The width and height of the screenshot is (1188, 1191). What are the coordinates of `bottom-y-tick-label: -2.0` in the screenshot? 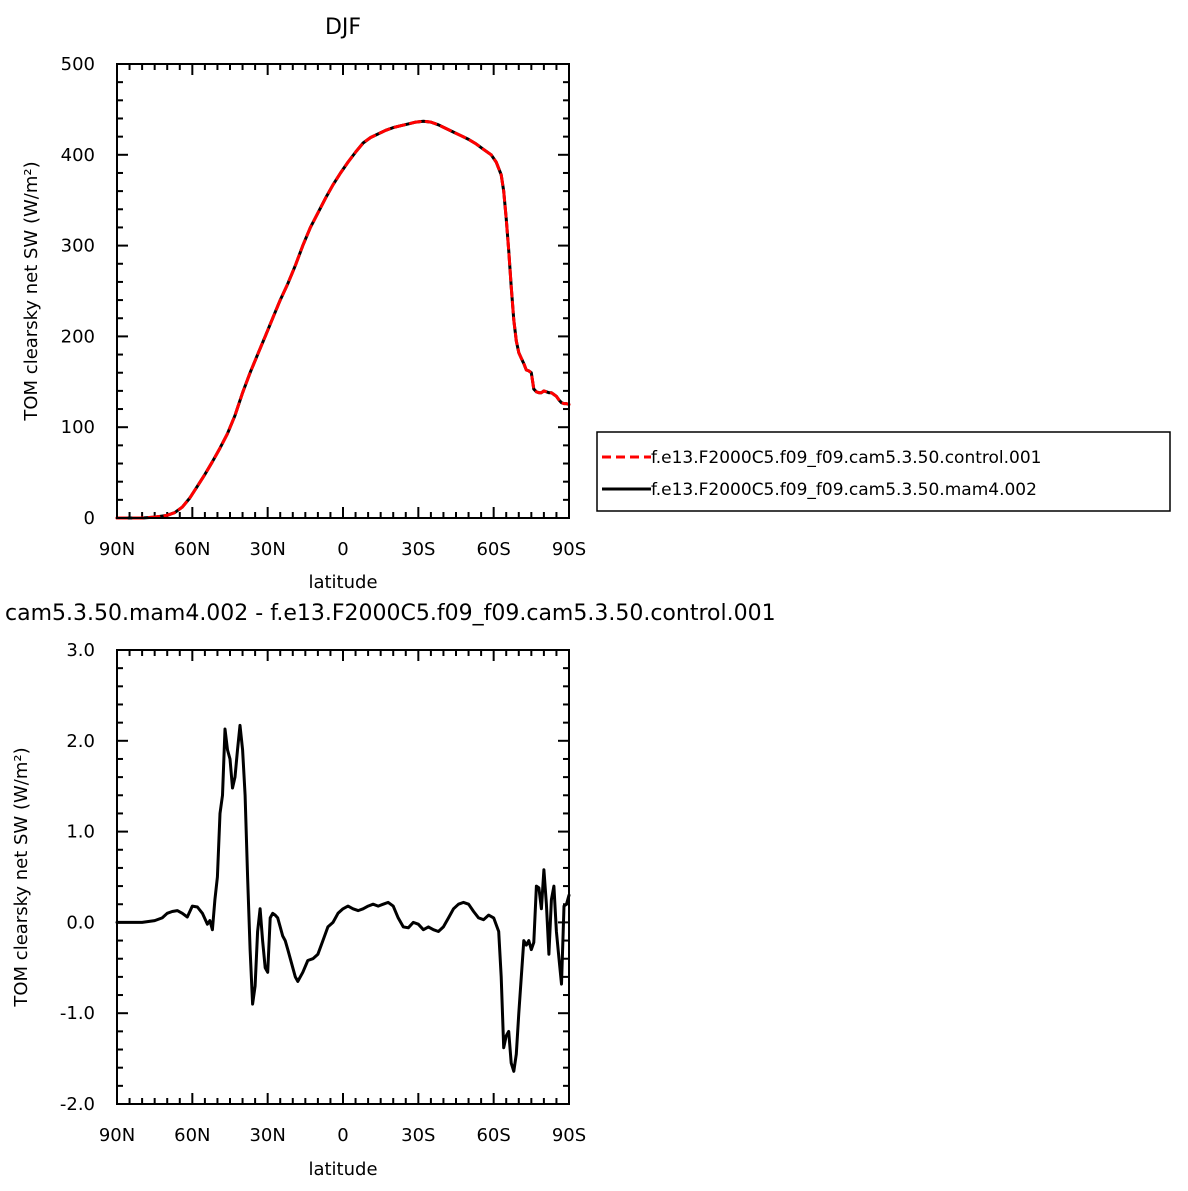 It's located at (77, 1104).